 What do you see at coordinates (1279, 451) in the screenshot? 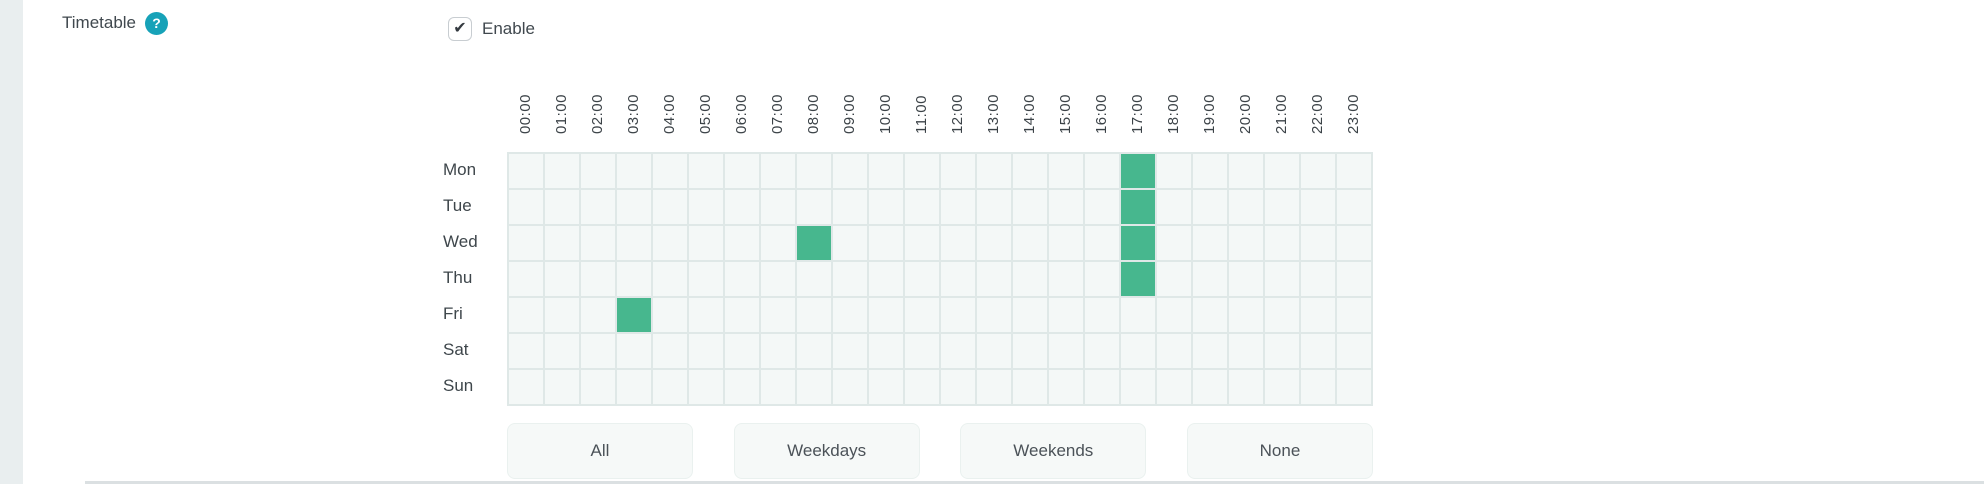
I see `select-none-button: None` at bounding box center [1279, 451].